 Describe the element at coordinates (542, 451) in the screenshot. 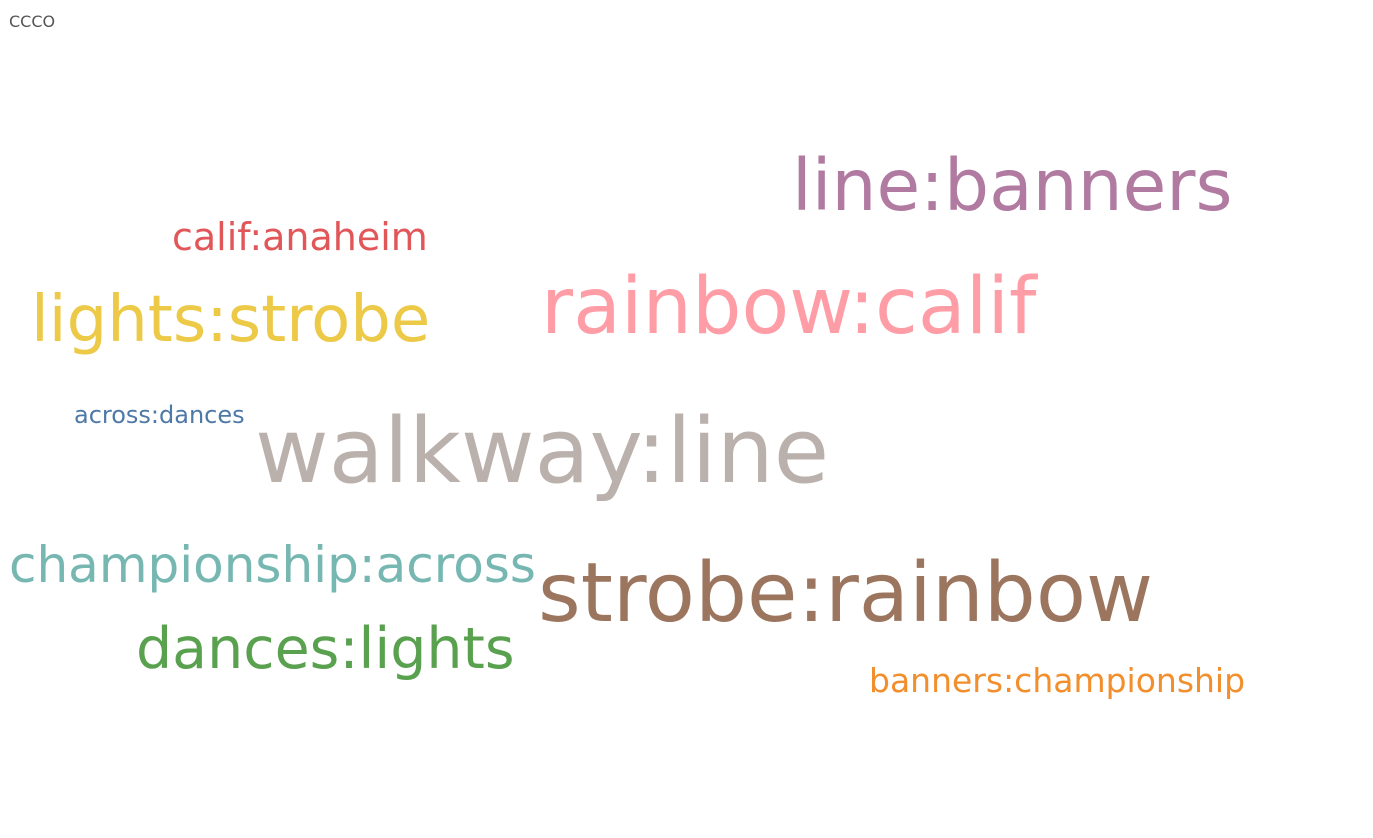

I see `word-walkway-line: walkway:line` at that location.